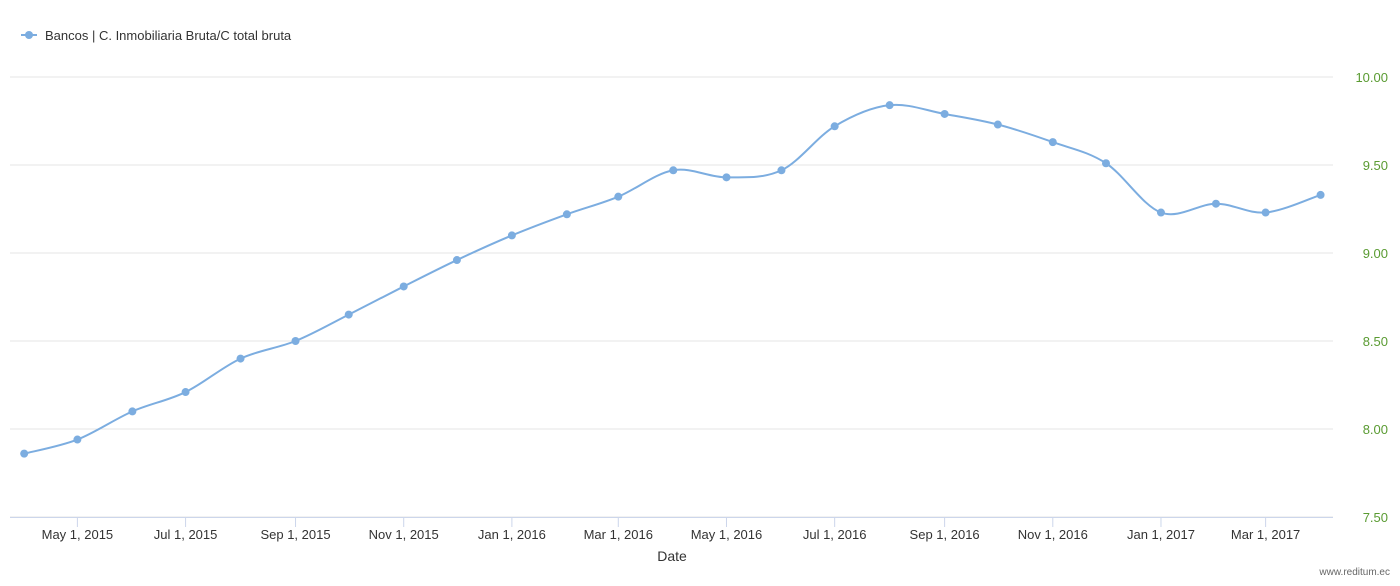  What do you see at coordinates (295, 534) in the screenshot?
I see `x-tick-label: Sep 1, 2015` at bounding box center [295, 534].